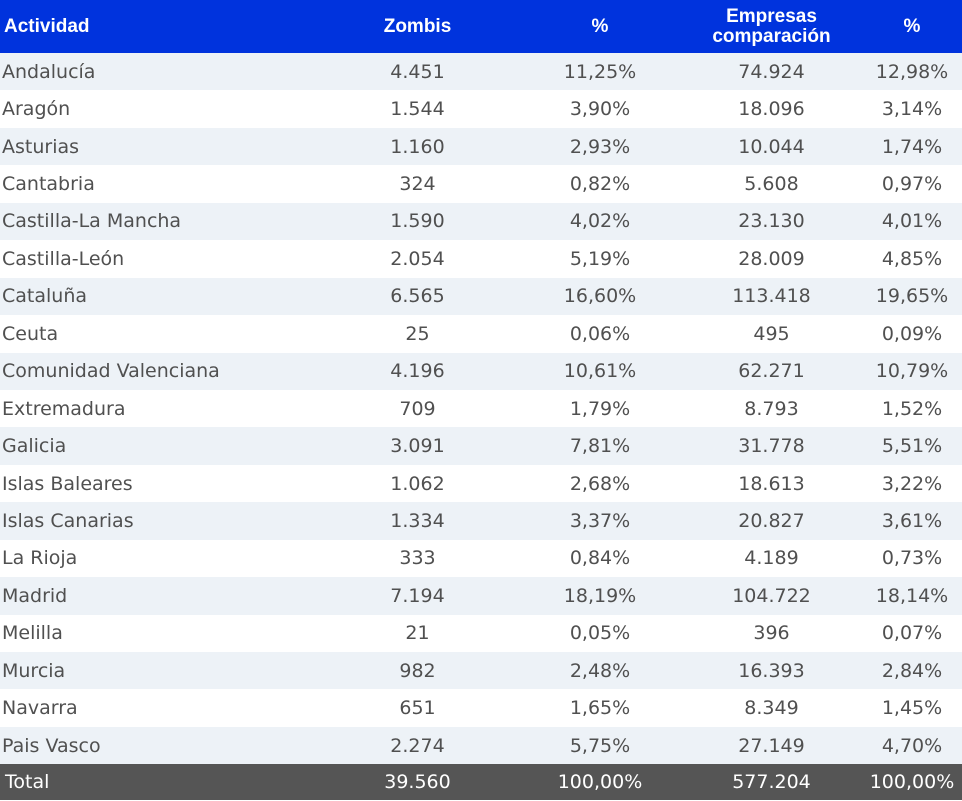 The height and width of the screenshot is (801, 962). I want to click on zombis-count: 25, so click(417, 333).